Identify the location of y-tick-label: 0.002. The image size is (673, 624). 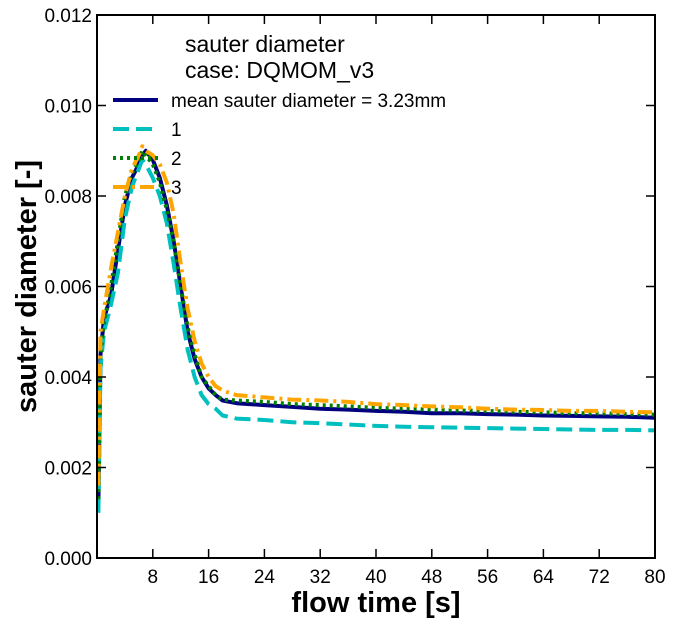
(68, 469).